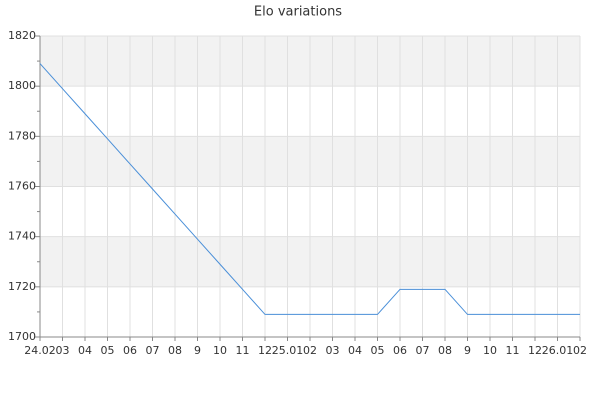  What do you see at coordinates (22, 186) in the screenshot?
I see `y-tick-label: 1760` at bounding box center [22, 186].